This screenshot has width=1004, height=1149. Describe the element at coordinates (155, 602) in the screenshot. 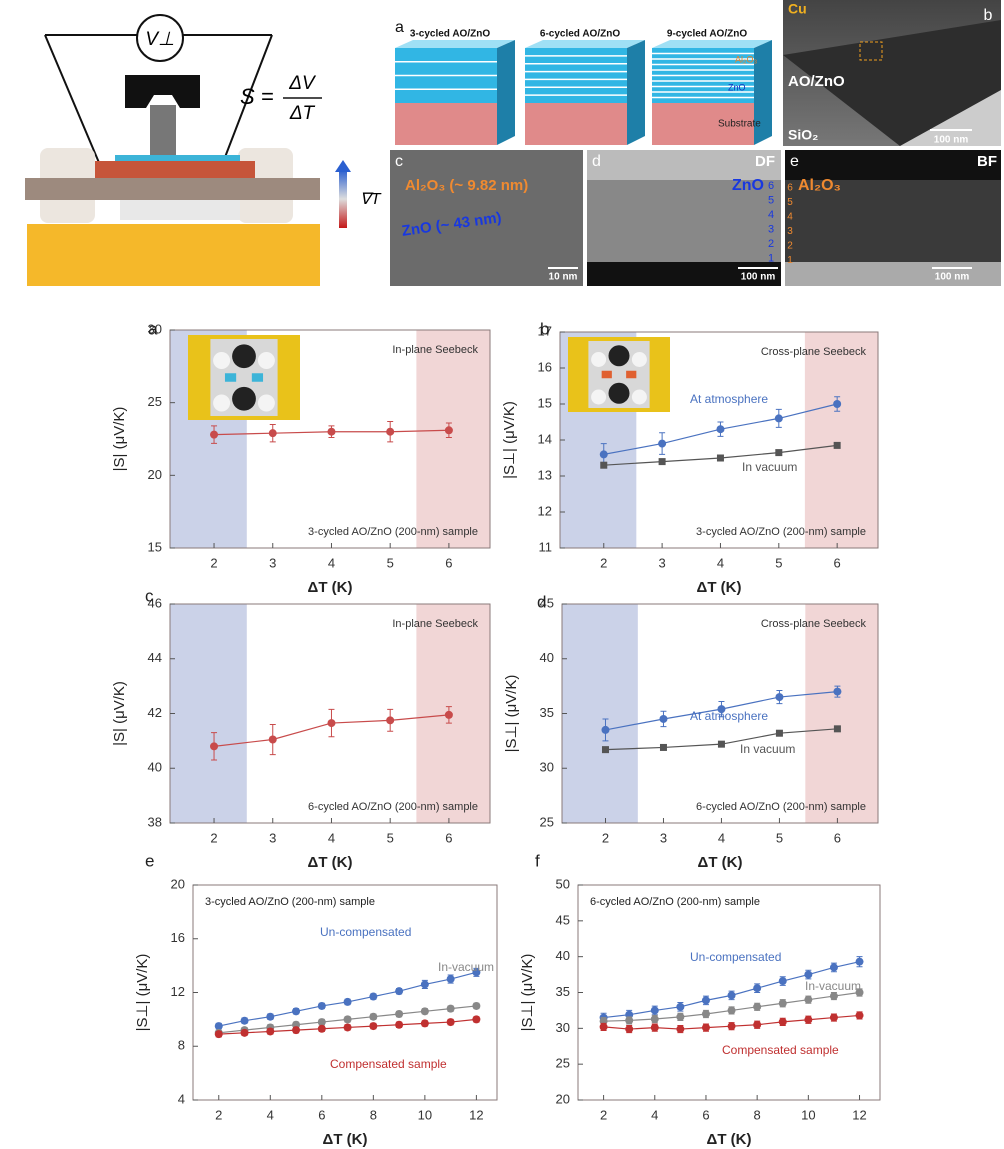

I see `y-tick-label: 46` at that location.